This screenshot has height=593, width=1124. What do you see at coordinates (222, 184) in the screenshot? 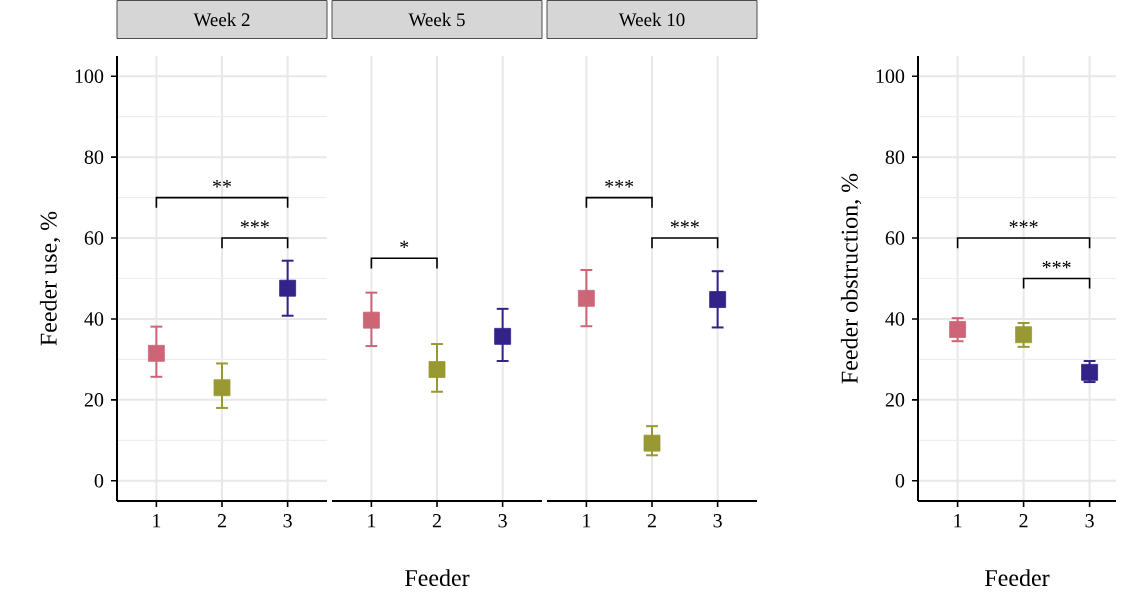
I see `annotation: **` at bounding box center [222, 184].